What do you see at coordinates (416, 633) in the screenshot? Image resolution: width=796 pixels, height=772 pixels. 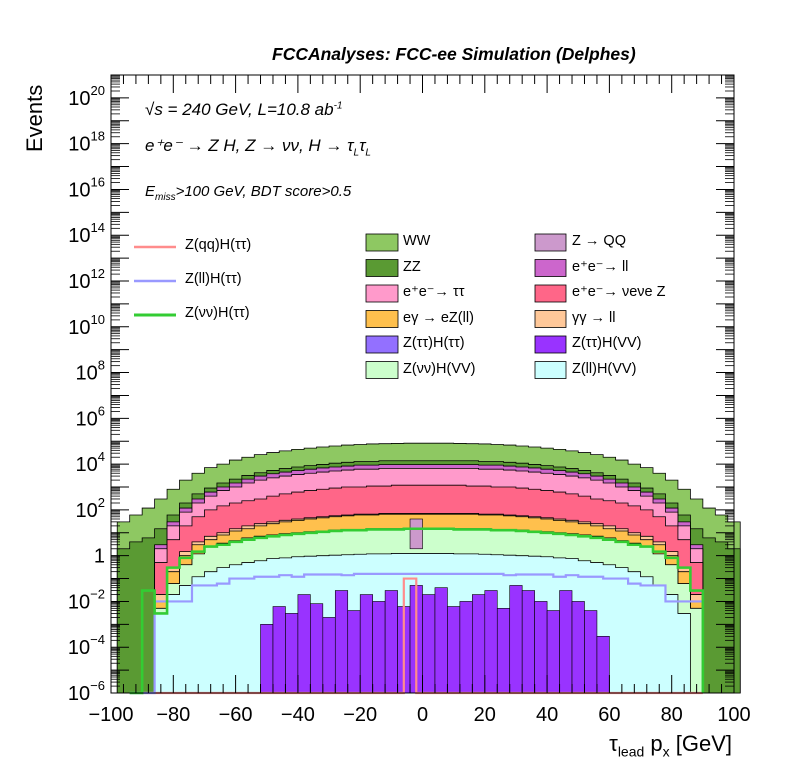 I see `line-Zll_Htautau_line` at bounding box center [416, 633].